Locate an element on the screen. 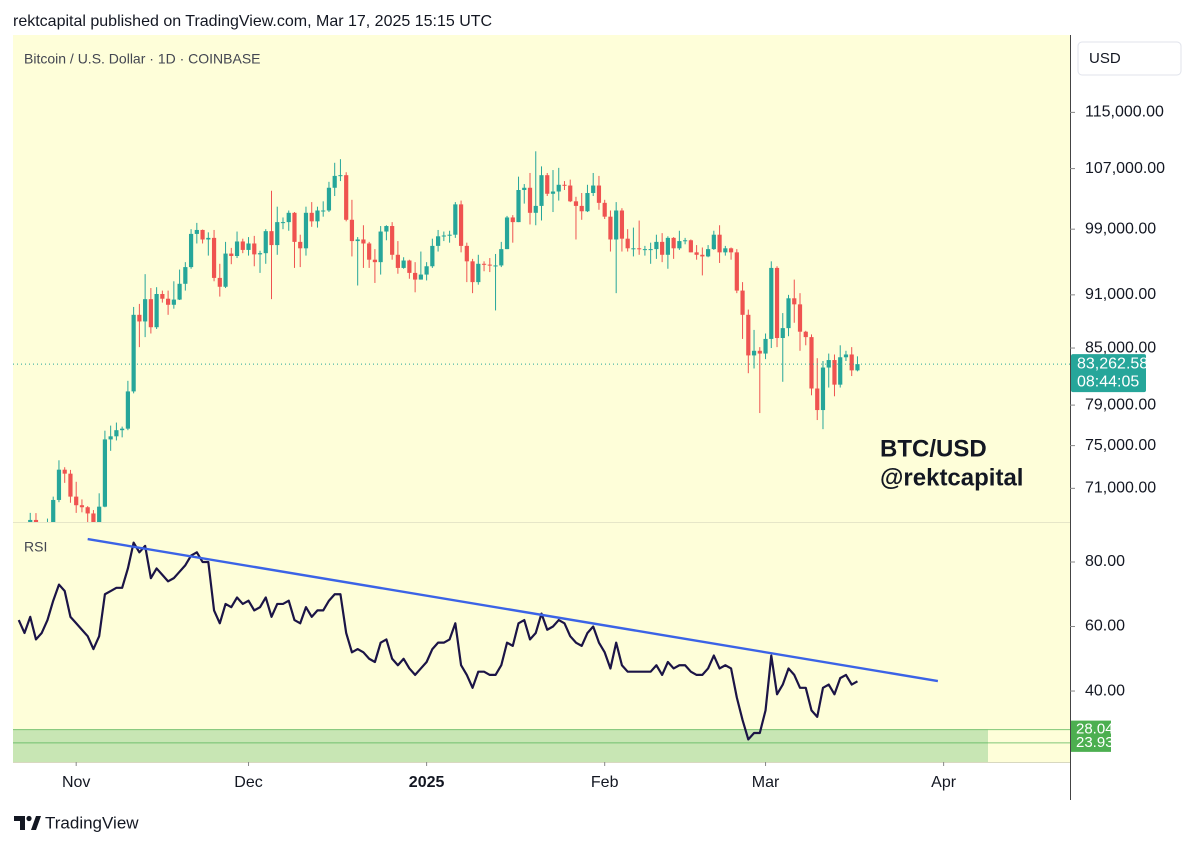  y-tick-label: 79,000.00 is located at coordinates (1120, 404).